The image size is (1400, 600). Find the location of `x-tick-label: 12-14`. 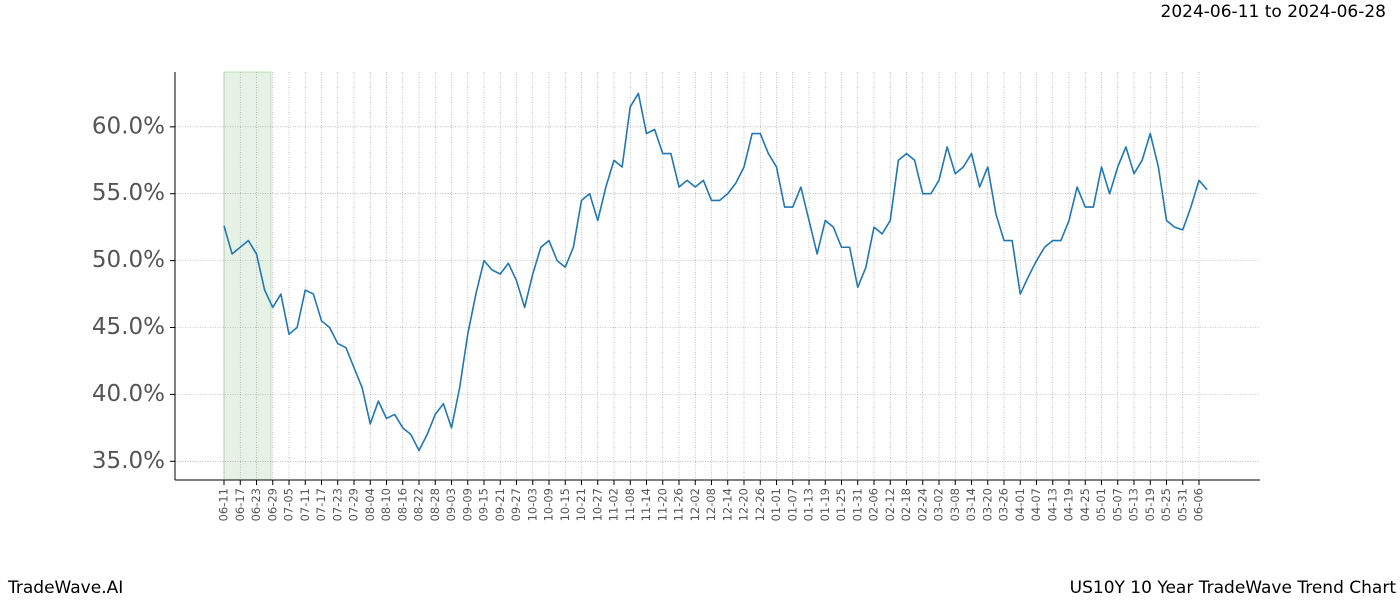

x-tick-label: 12-14 is located at coordinates (727, 504).